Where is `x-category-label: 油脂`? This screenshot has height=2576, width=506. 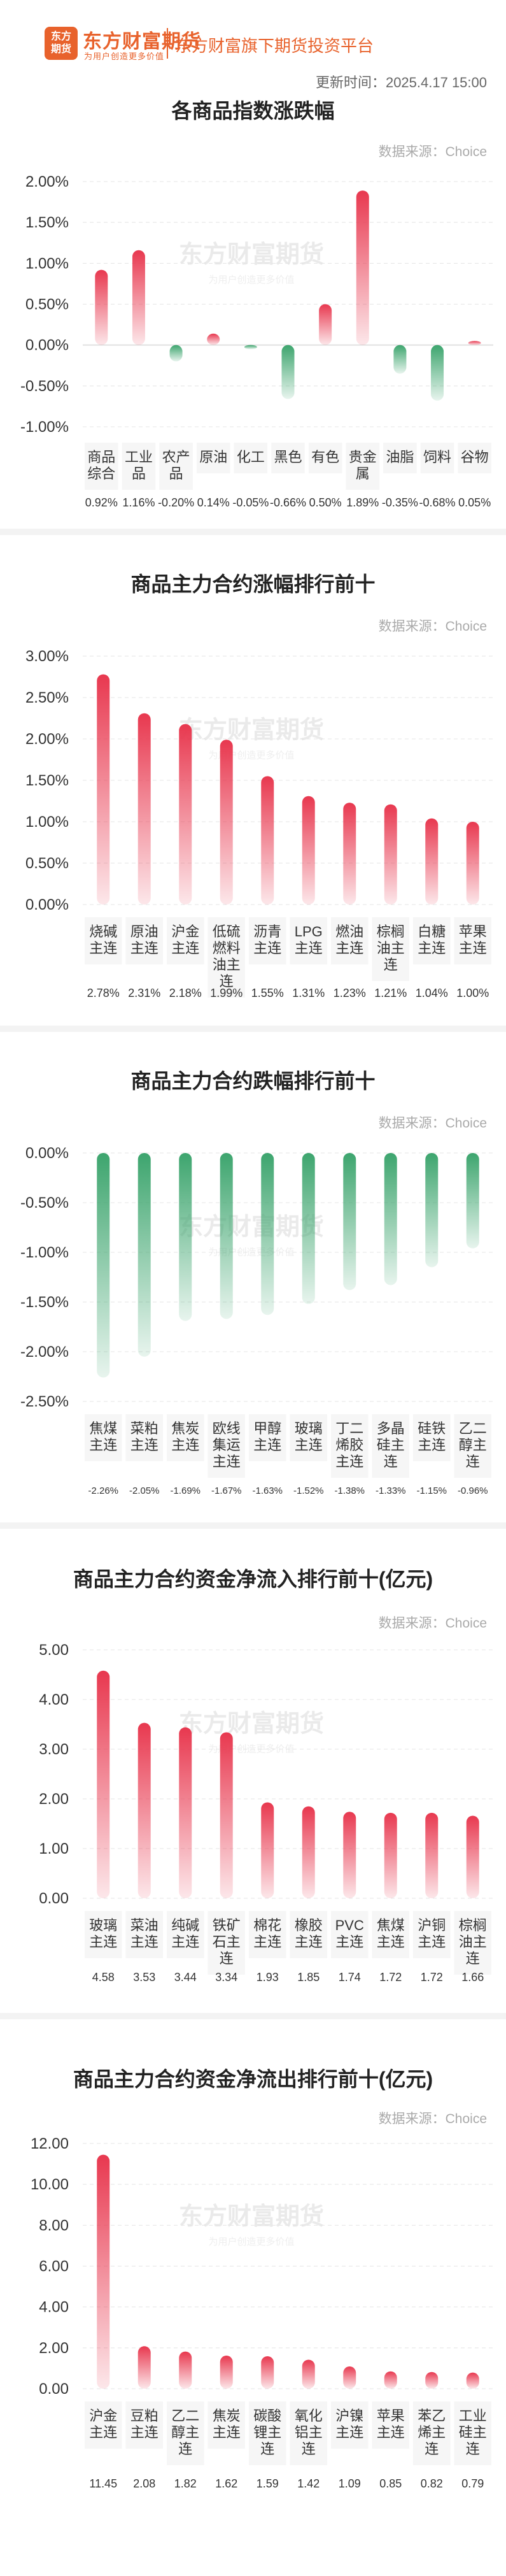
x-category-label: 油脂 is located at coordinates (400, 457).